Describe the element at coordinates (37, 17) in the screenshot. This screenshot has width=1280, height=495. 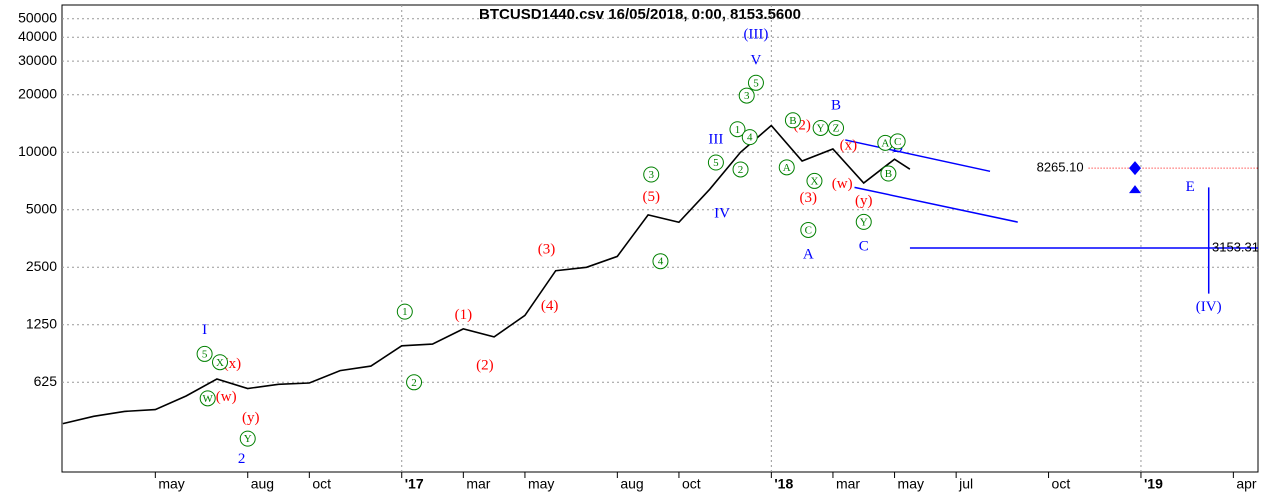
I see `y-tick-label: 50000` at that location.